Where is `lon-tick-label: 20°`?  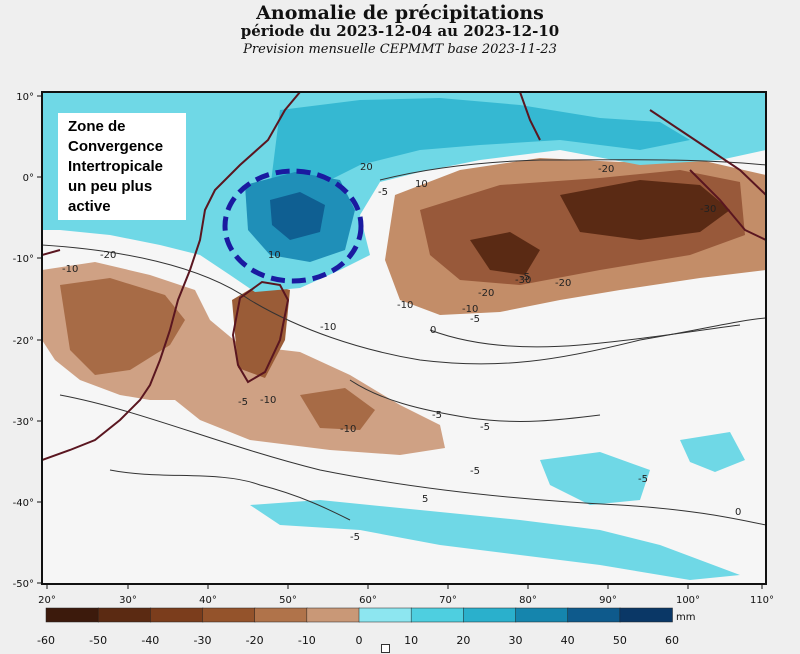 lon-tick-label: 20° is located at coordinates (47, 600).